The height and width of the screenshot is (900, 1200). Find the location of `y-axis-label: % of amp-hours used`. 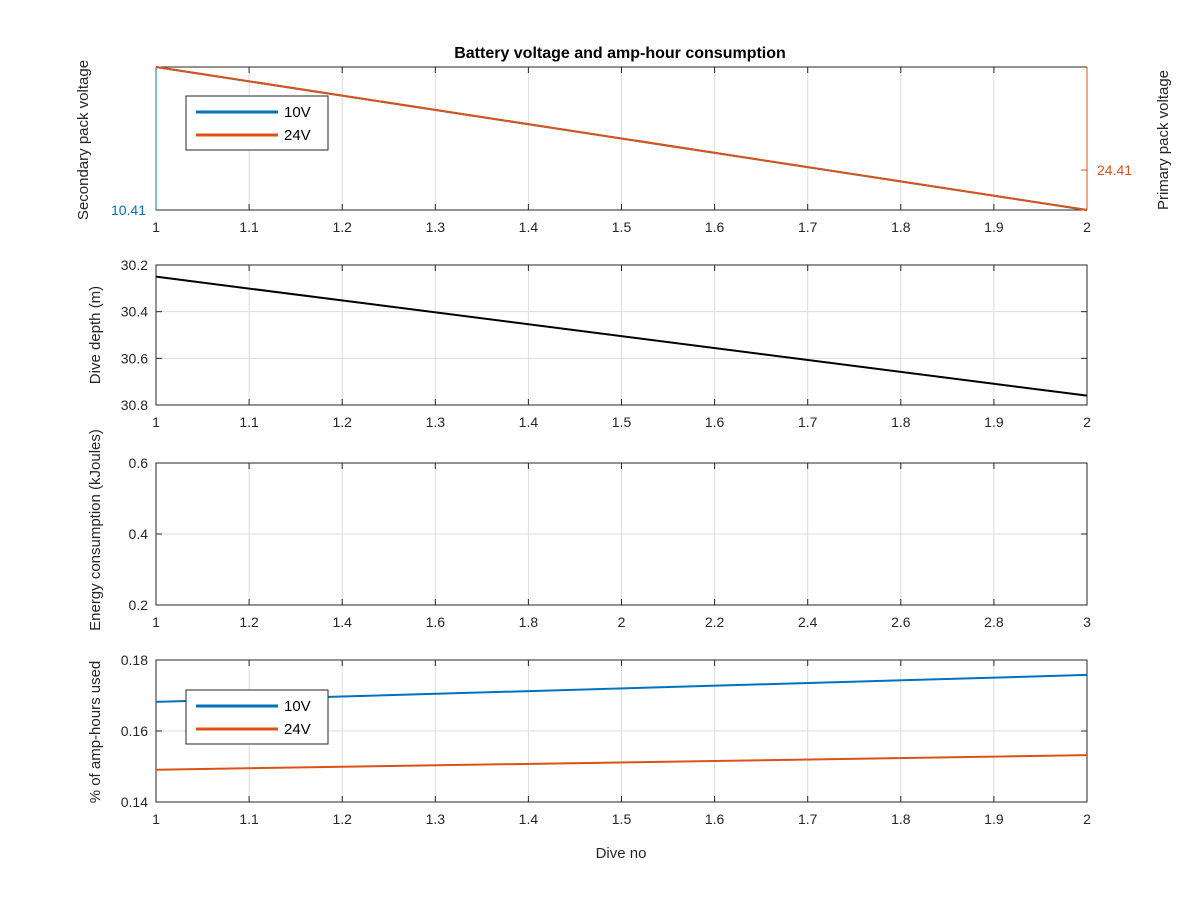

y-axis-label: % of amp-hours used is located at coordinates (95, 732).